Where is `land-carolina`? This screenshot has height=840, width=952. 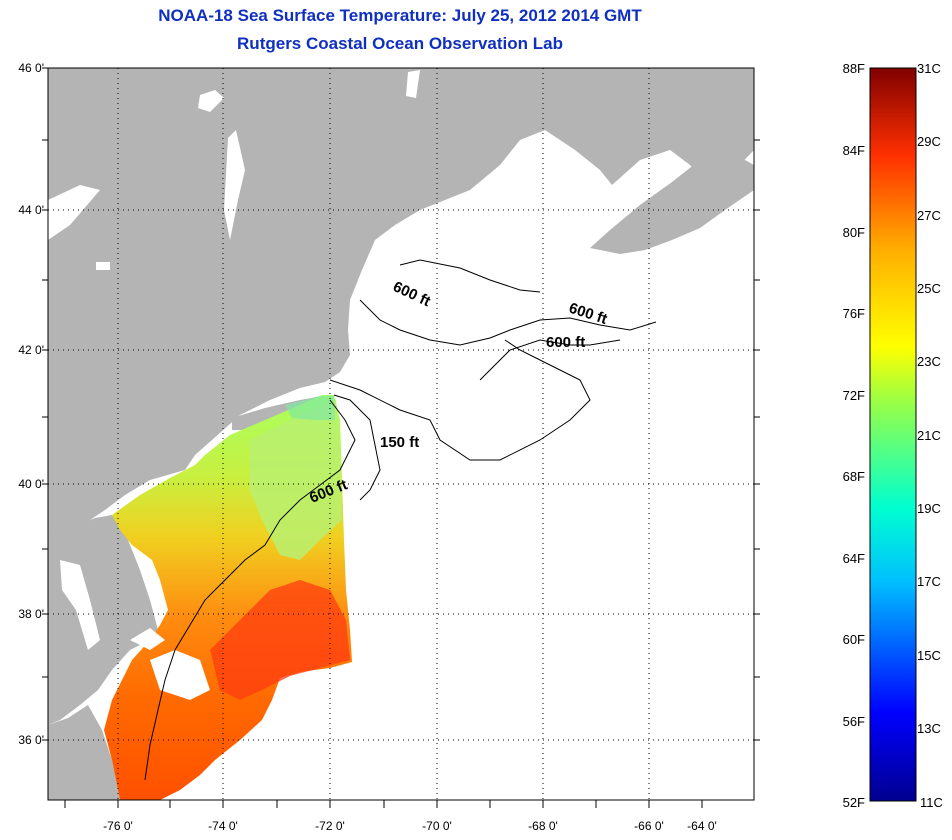 land-carolina is located at coordinates (84, 752).